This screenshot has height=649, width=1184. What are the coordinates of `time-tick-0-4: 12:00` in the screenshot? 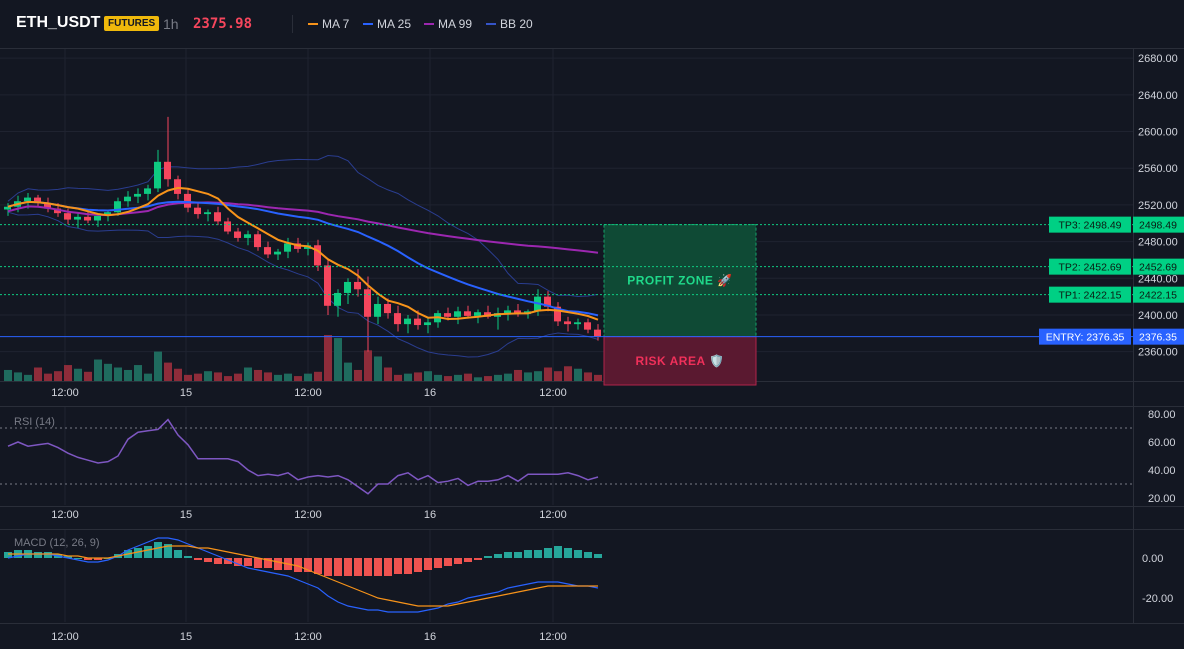 It's located at (553, 393).